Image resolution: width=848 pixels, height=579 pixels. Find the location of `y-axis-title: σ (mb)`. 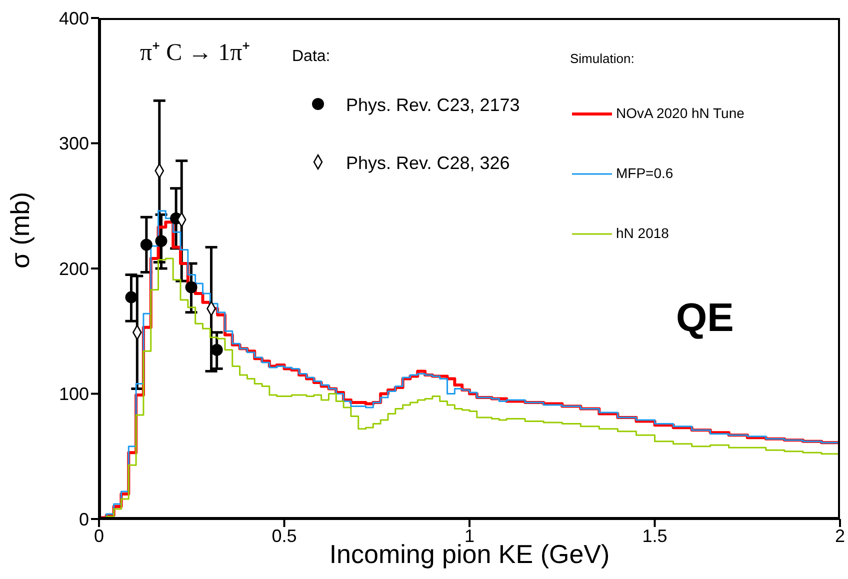

y-axis-title: σ (mb) is located at coordinates (20, 230).